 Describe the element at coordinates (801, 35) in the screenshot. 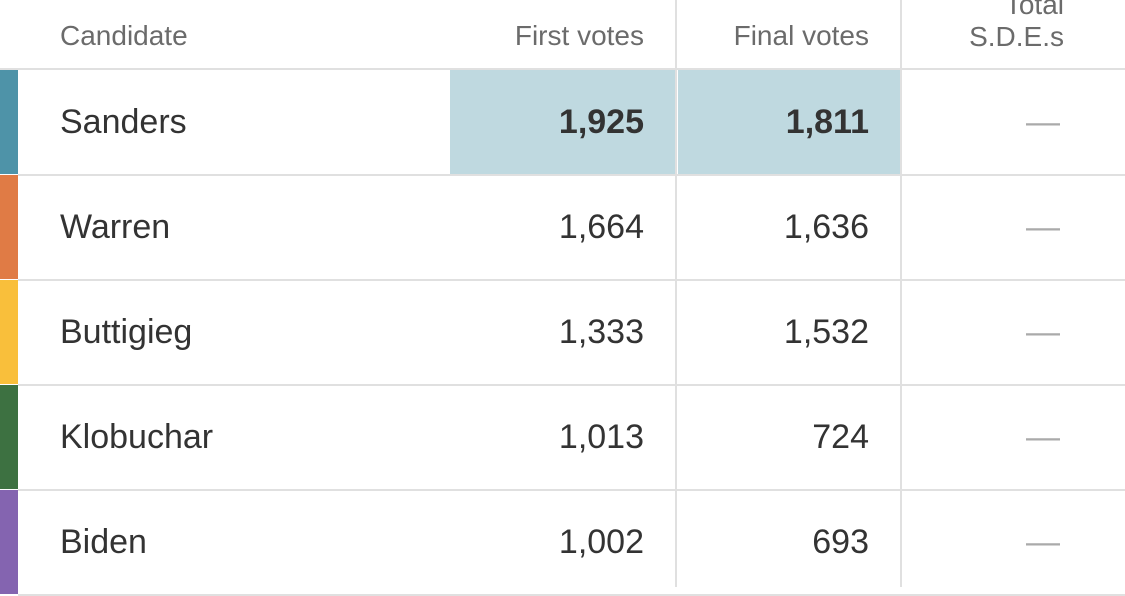

I see `column-header: Final votes` at that location.